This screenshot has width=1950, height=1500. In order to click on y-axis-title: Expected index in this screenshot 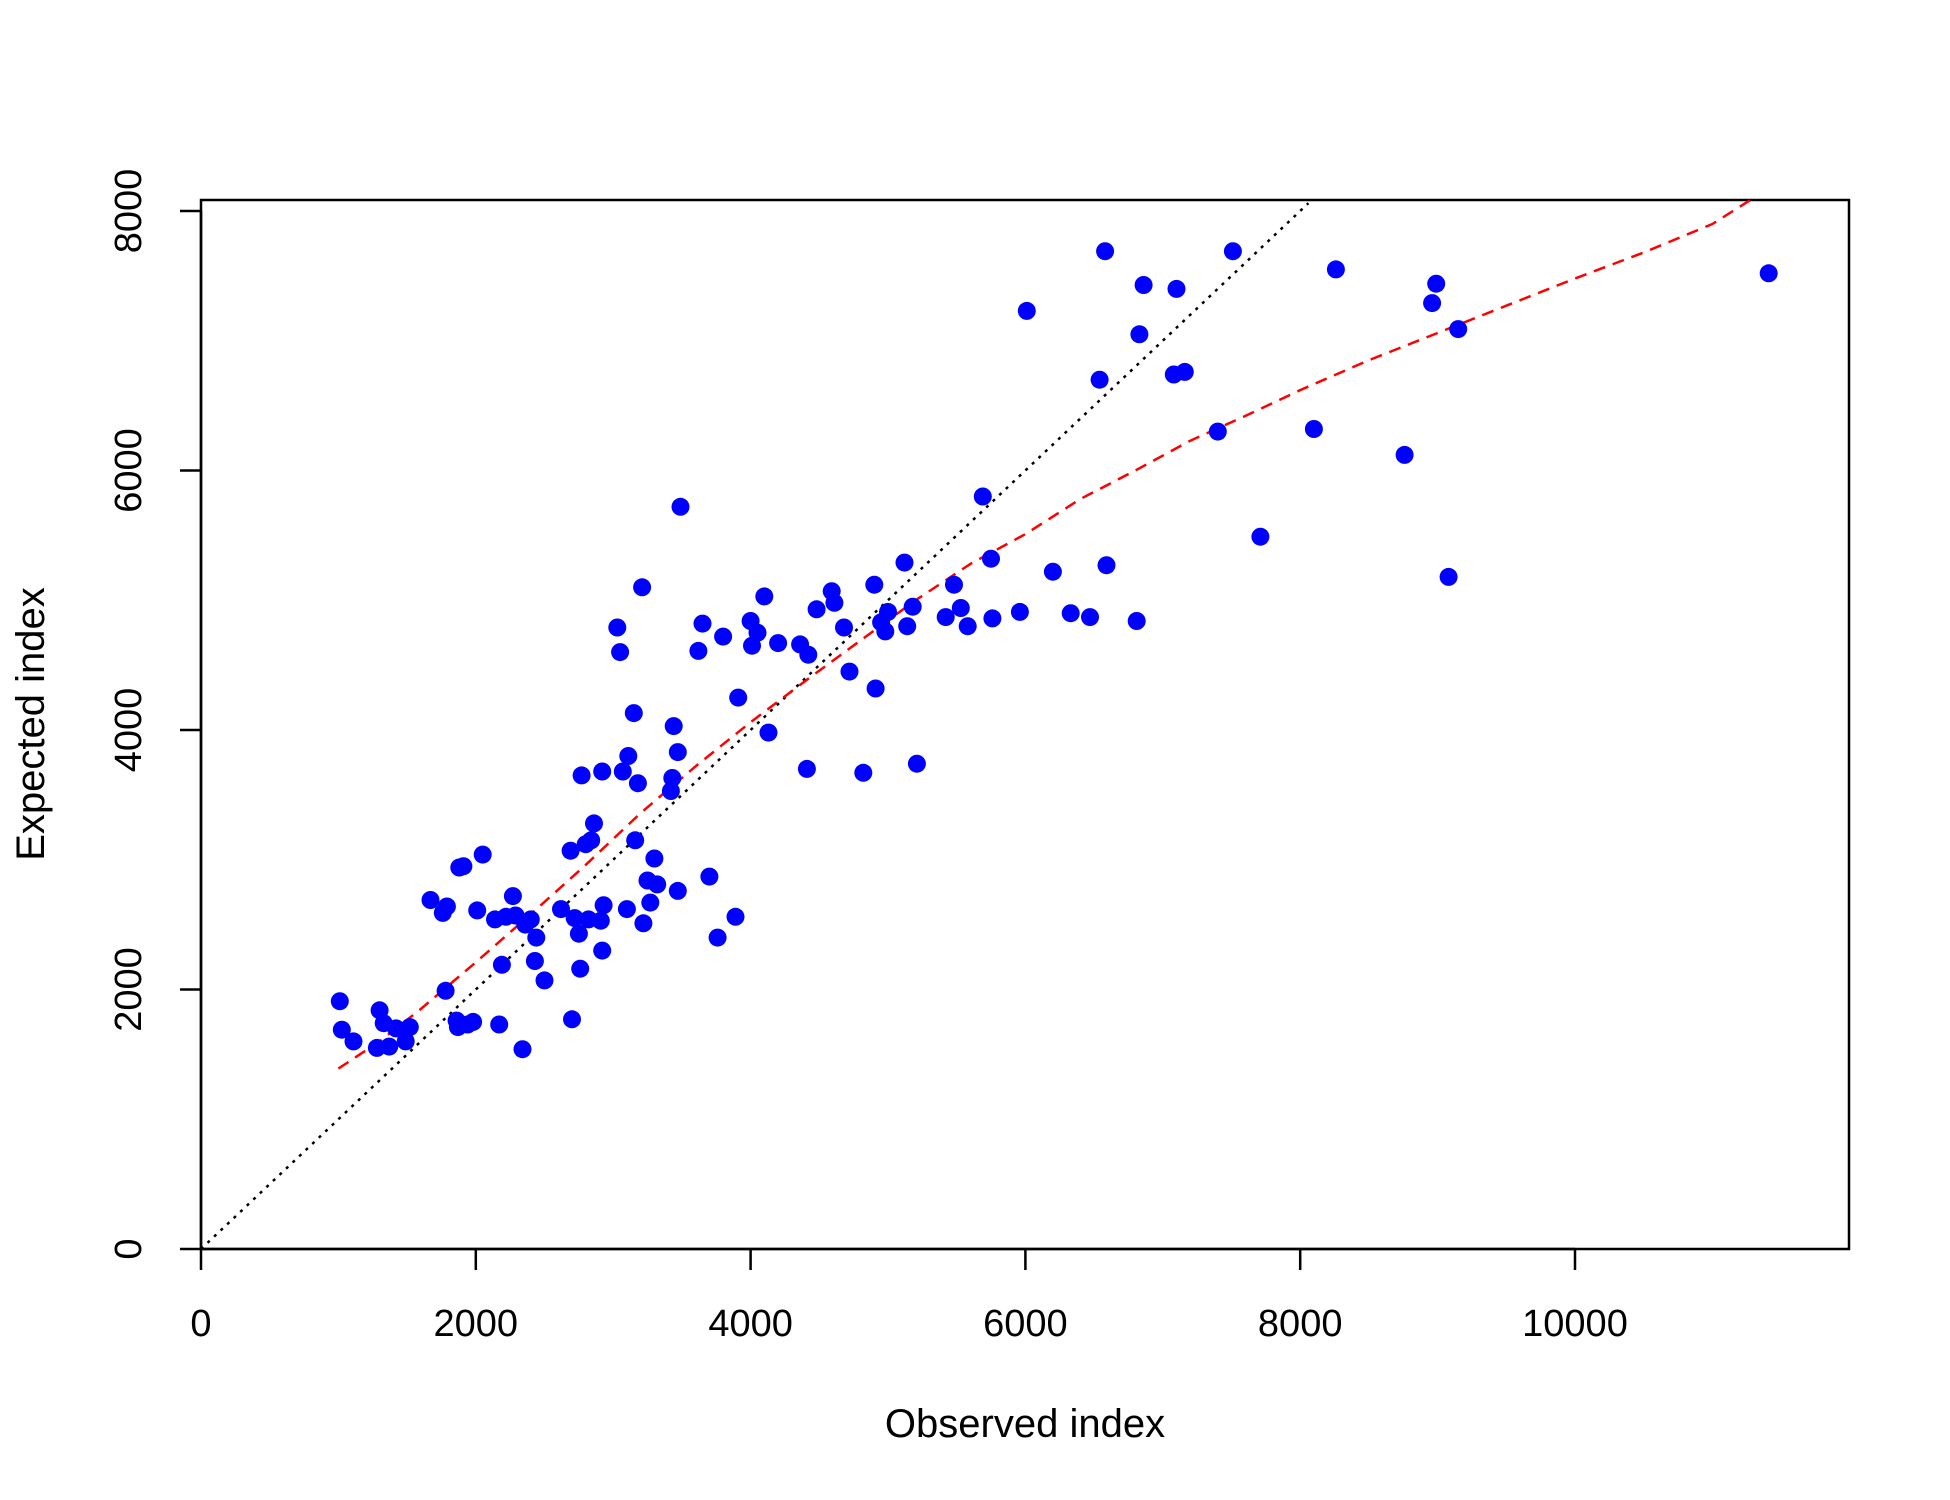, I will do `click(31, 724)`.